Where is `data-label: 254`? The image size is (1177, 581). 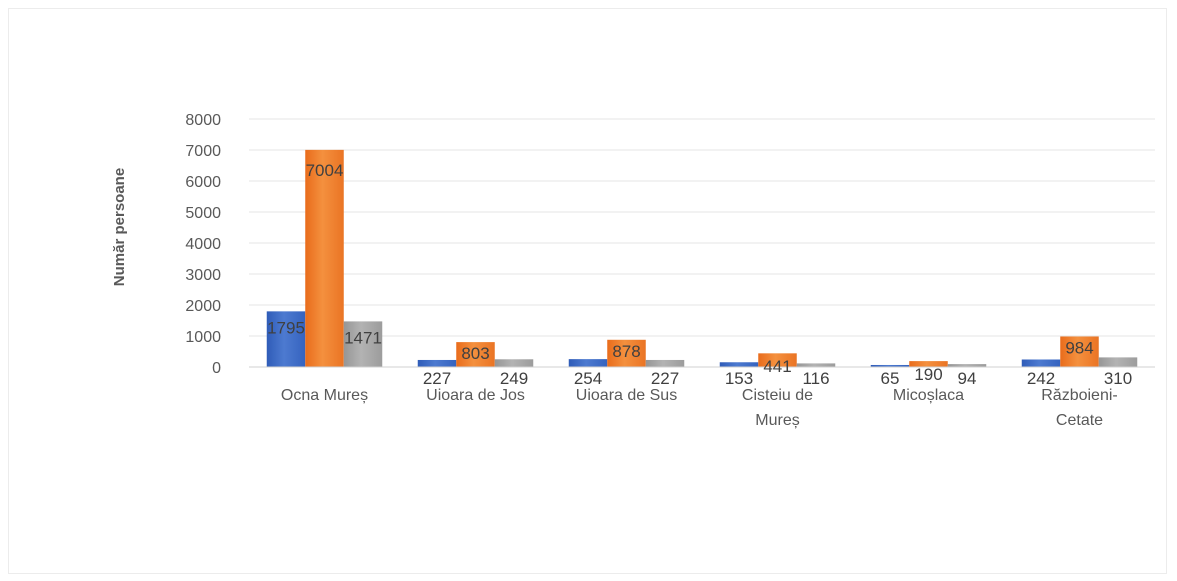
data-label: 254 is located at coordinates (588, 378).